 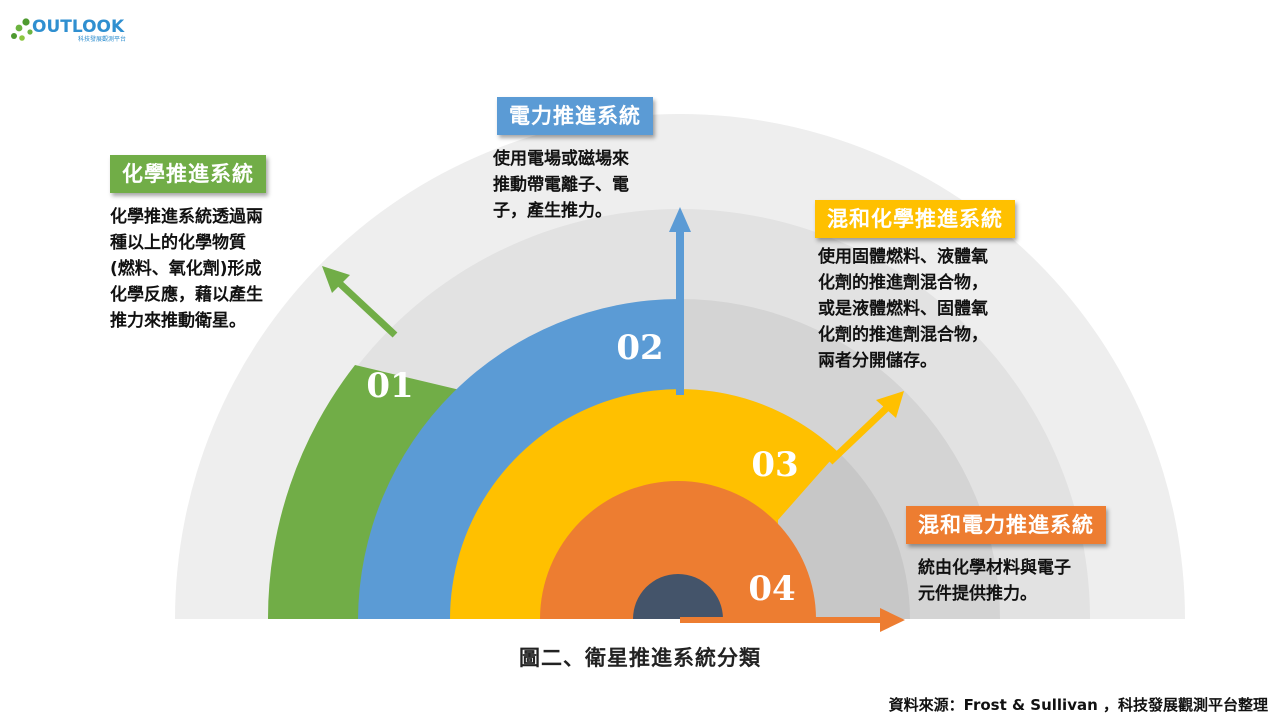 I want to click on description-line: 化學推進系統透過兩, so click(x=186, y=217).